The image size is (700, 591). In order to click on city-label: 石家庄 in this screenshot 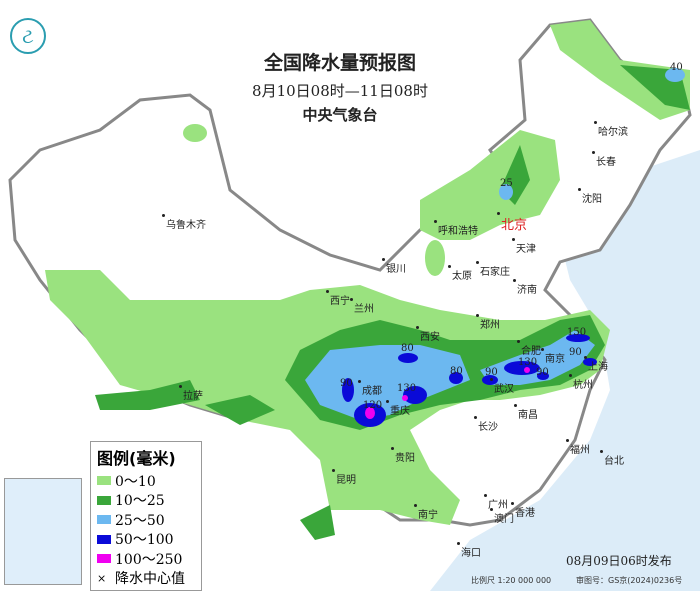, I will do `click(493, 269)`.